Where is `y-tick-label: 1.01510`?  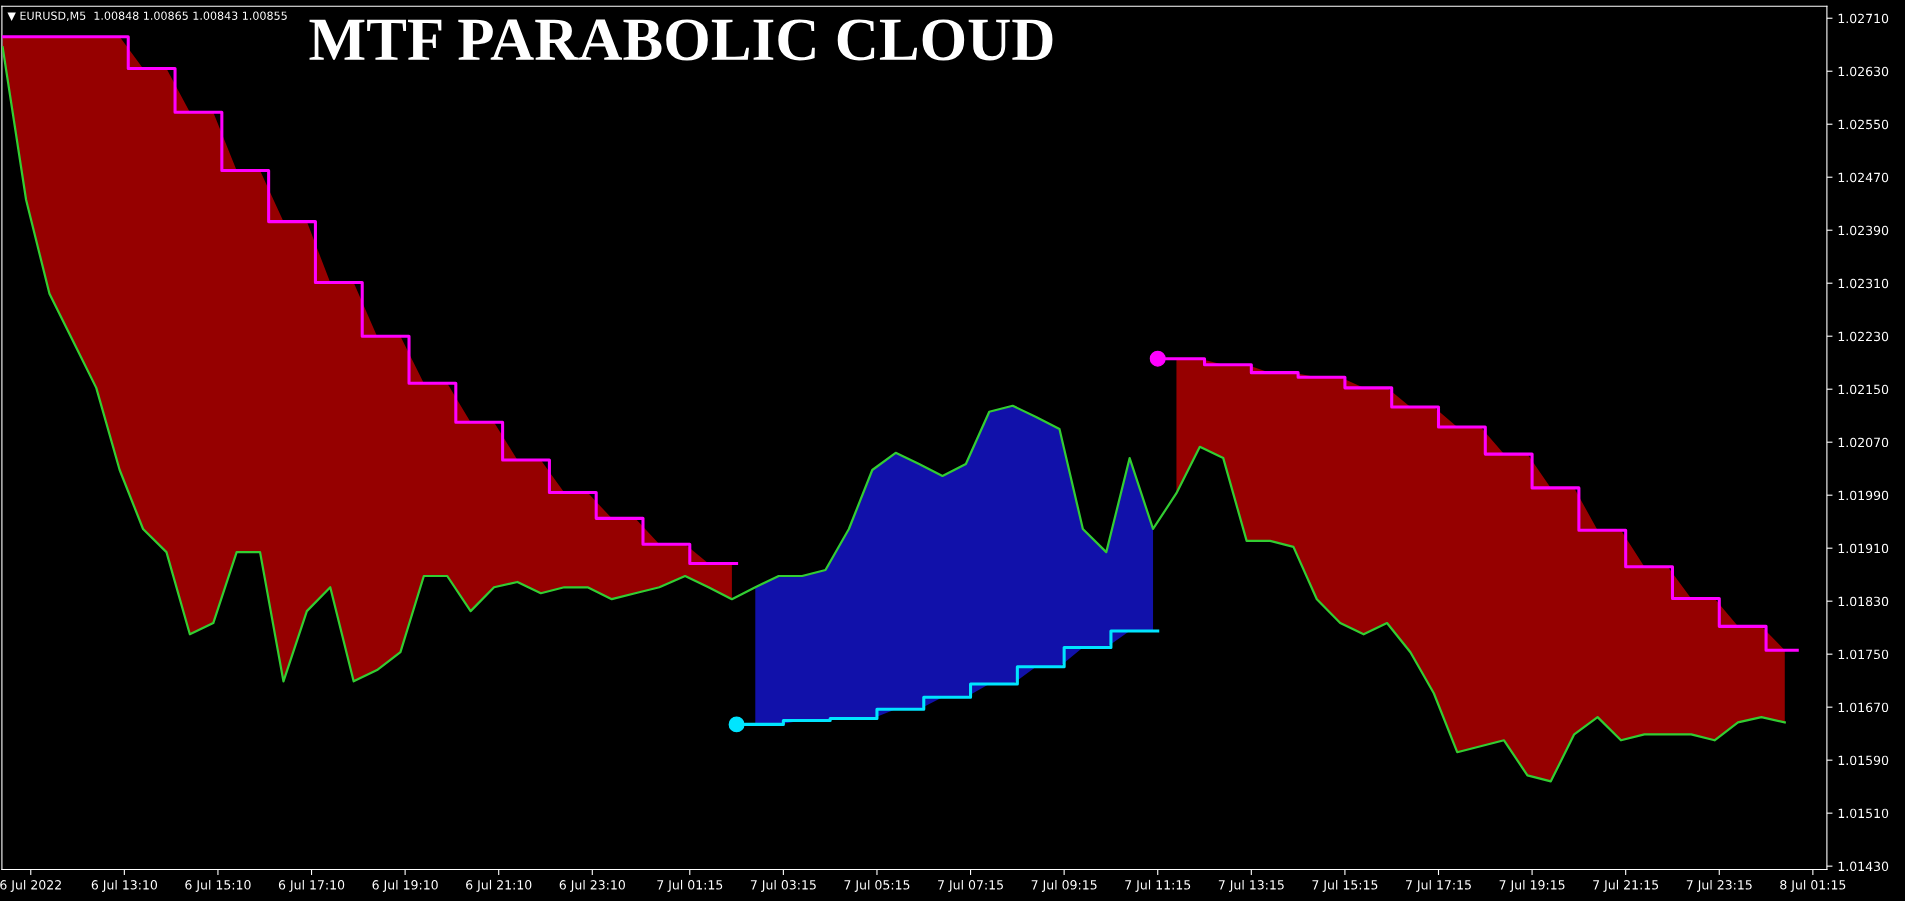
y-tick-label: 1.01510 is located at coordinates (1863, 813).